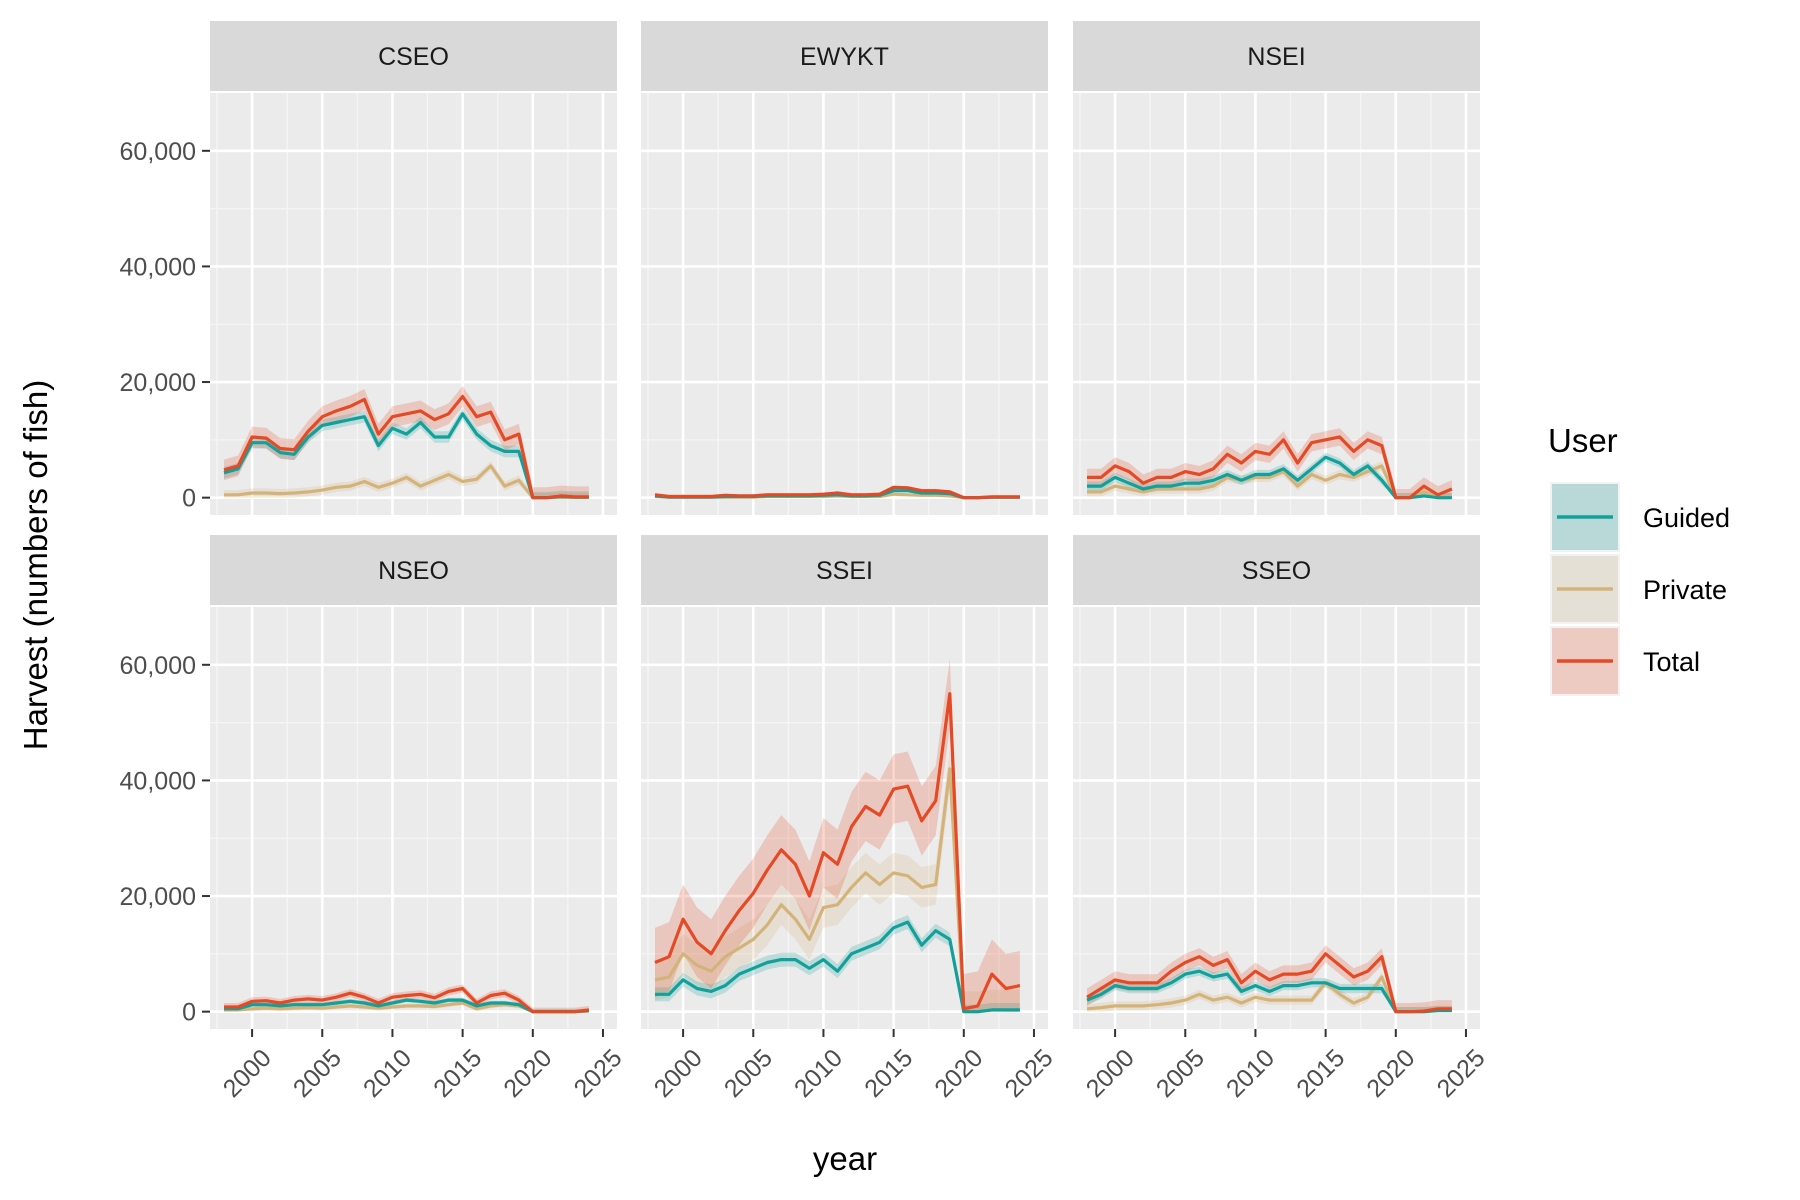 This screenshot has height=1200, width=1800. What do you see at coordinates (1686, 518) in the screenshot?
I see `legend-label: Guided` at bounding box center [1686, 518].